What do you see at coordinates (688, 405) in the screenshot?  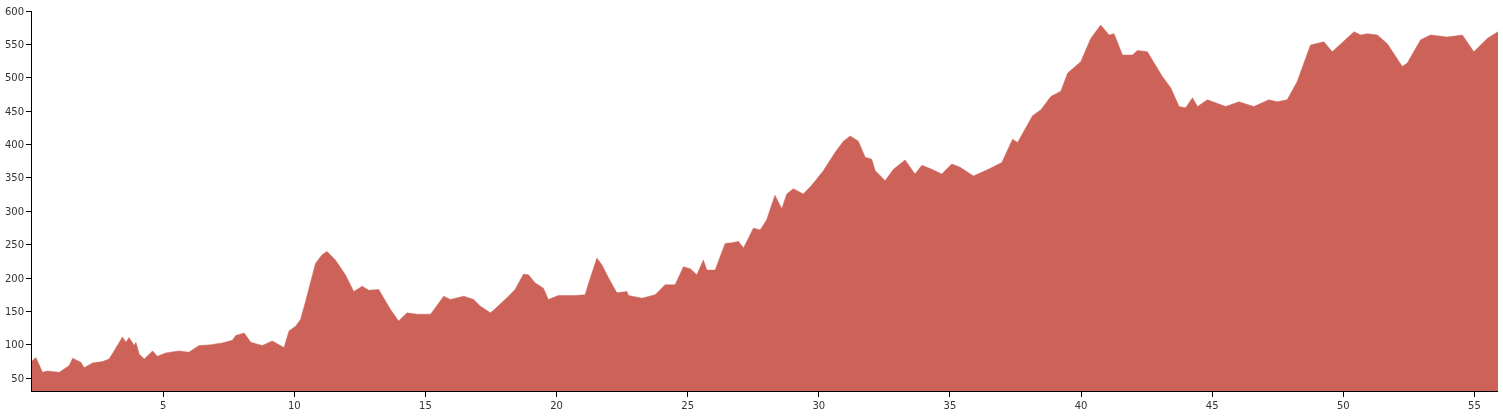 I see `x-tick-label: 25` at bounding box center [688, 405].